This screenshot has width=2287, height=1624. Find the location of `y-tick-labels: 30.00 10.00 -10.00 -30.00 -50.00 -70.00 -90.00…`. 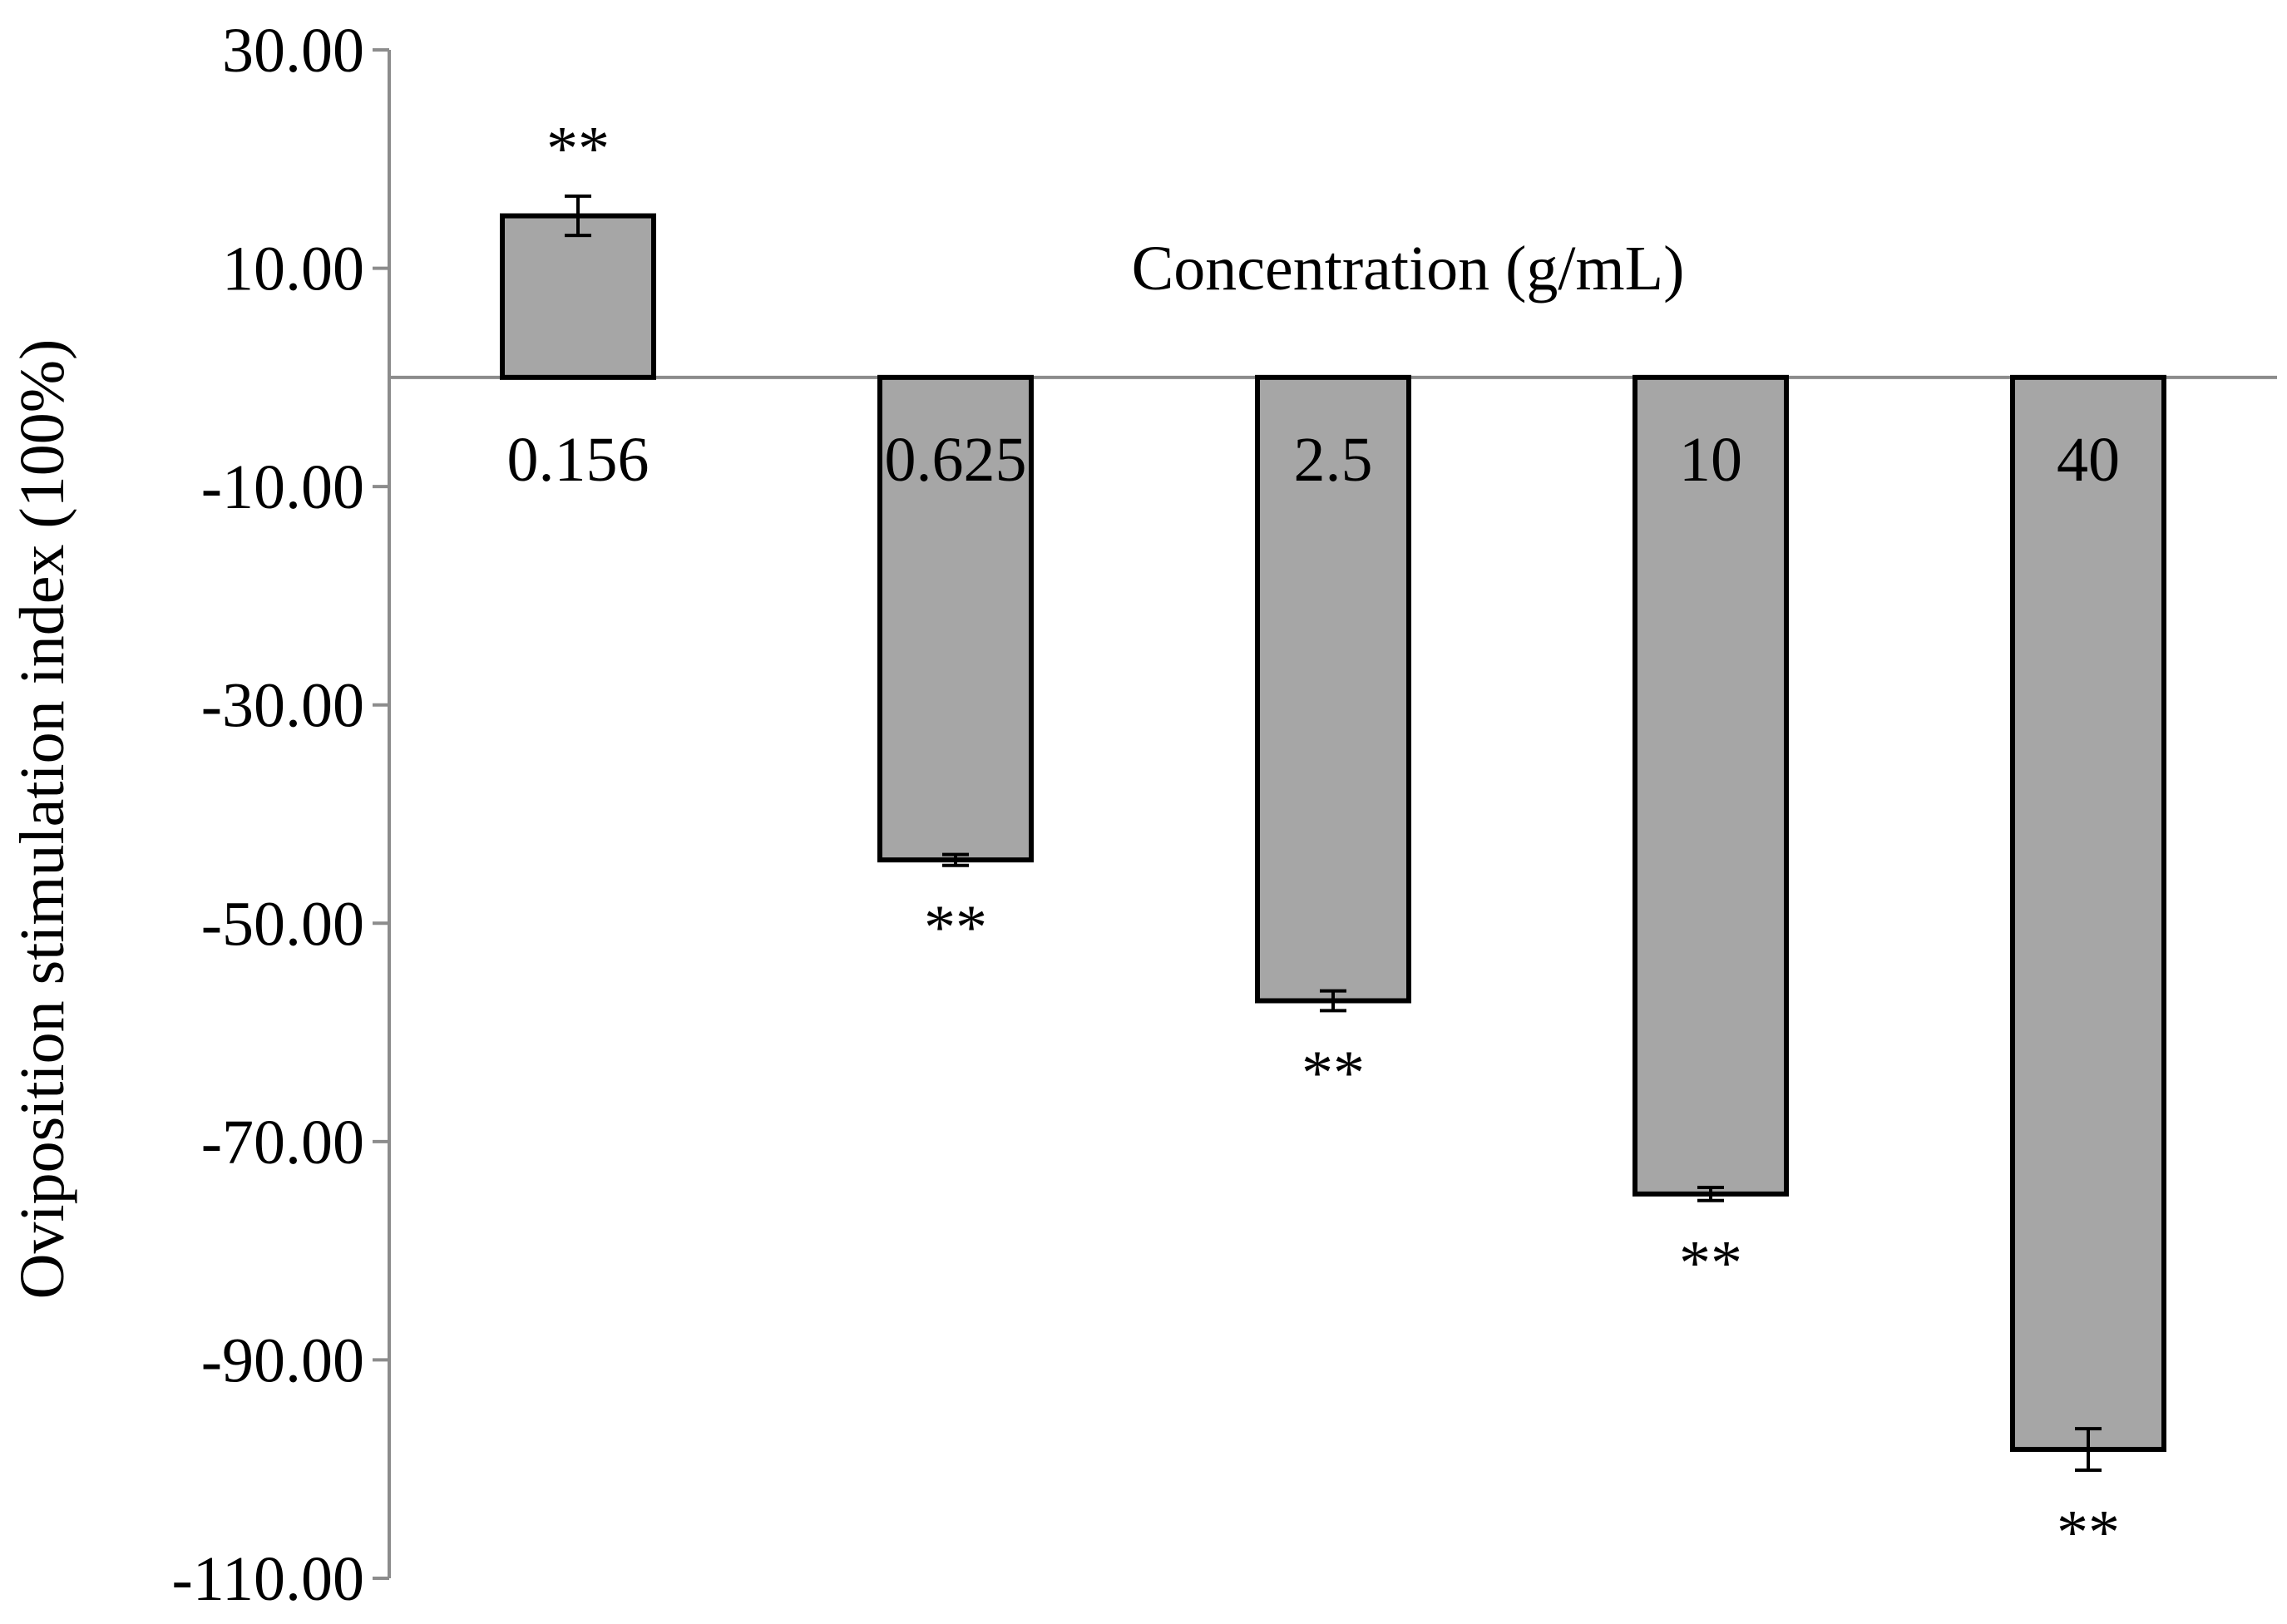

y-tick-labels: 30.00 10.00 -10.00 -30.00 -50.00 -70.00 -90.00… is located at coordinates (268, 815).